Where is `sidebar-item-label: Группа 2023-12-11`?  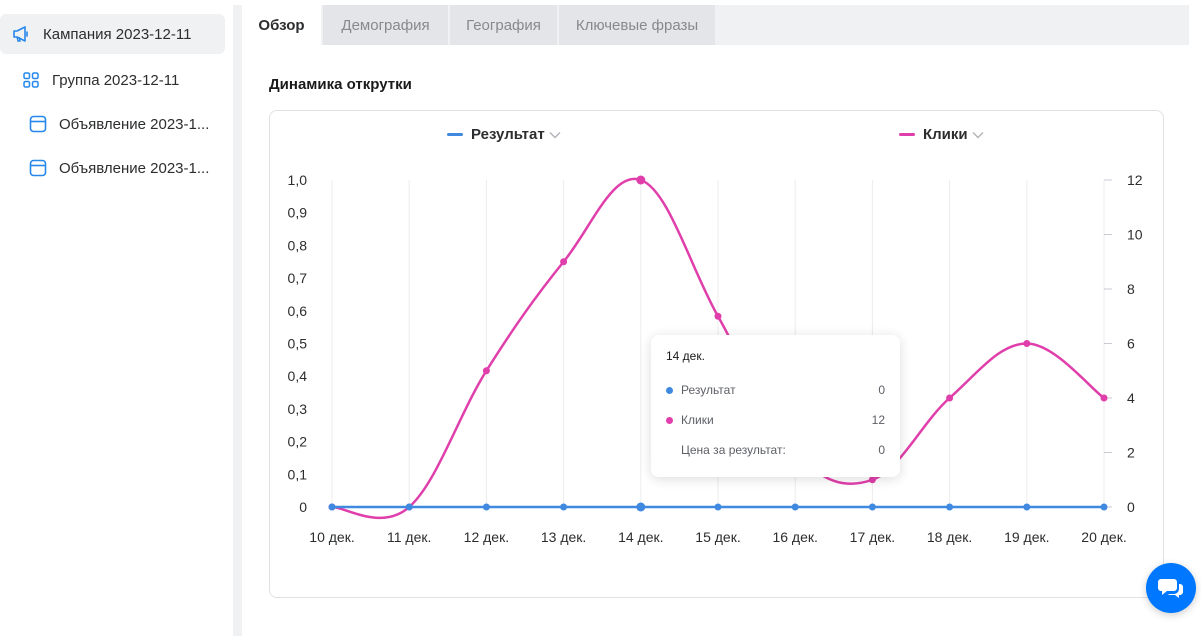 sidebar-item-label: Группа 2023-12-11 is located at coordinates (116, 80).